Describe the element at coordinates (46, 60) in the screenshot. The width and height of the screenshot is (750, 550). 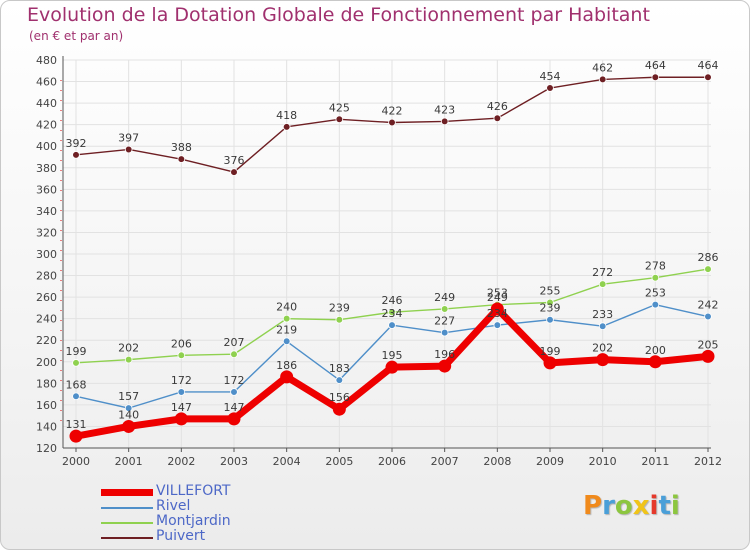
I see `y-tick-label: 480` at that location.